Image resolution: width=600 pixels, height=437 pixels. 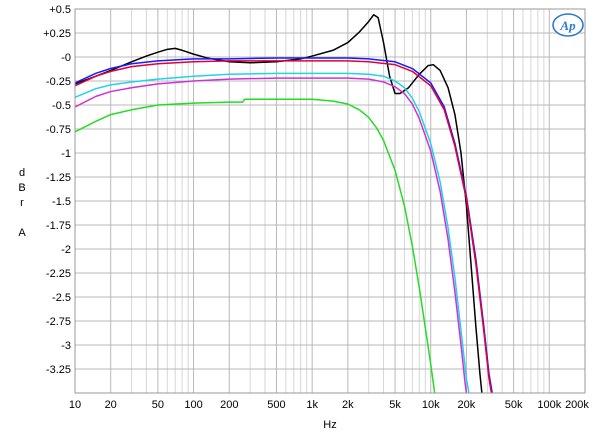 I want to click on y-axis-label: dBr A, so click(x=22, y=203).